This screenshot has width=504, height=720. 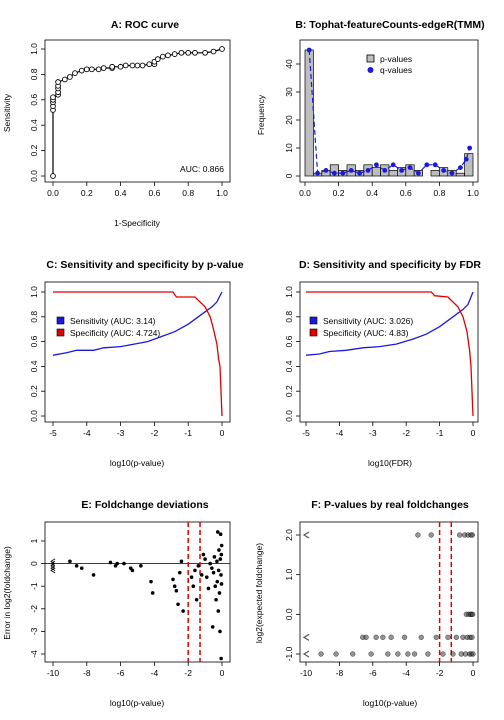 I want to click on x-tick-label-D: 0, so click(x=473, y=433).